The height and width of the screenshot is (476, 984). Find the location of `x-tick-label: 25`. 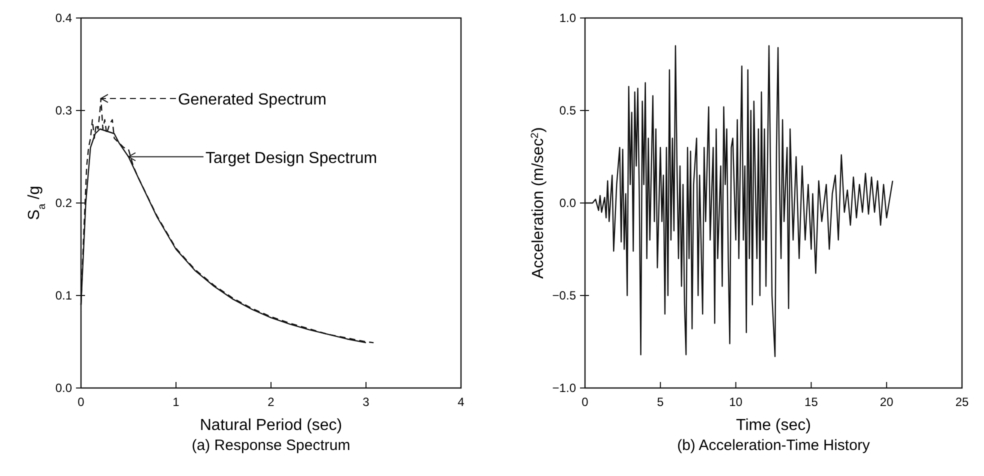

x-tick-label: 25 is located at coordinates (962, 402).